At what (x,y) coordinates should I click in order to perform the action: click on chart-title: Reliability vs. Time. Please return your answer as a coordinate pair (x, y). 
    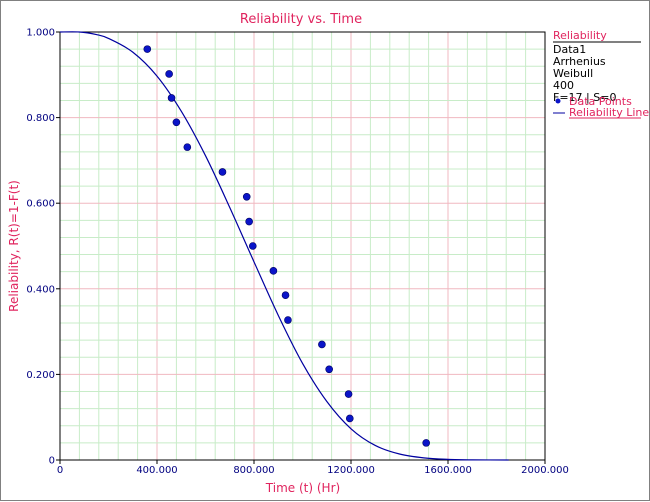
    Looking at the image, I should click on (301, 19).